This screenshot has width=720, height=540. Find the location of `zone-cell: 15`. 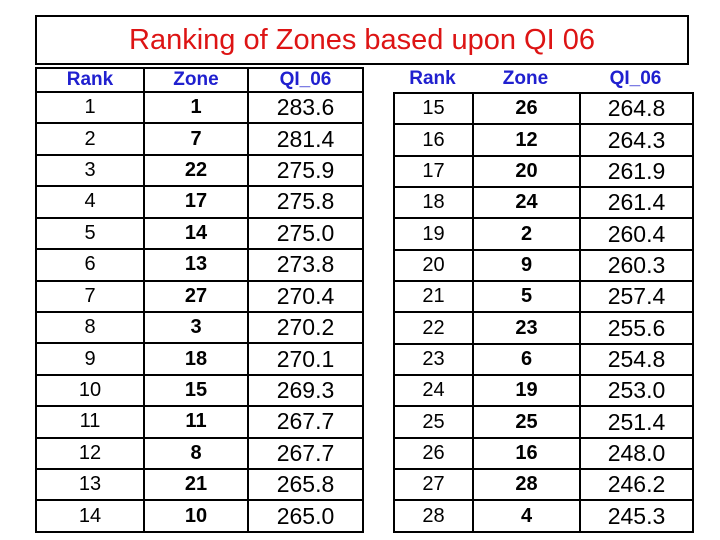

zone-cell: 15 is located at coordinates (196, 390).